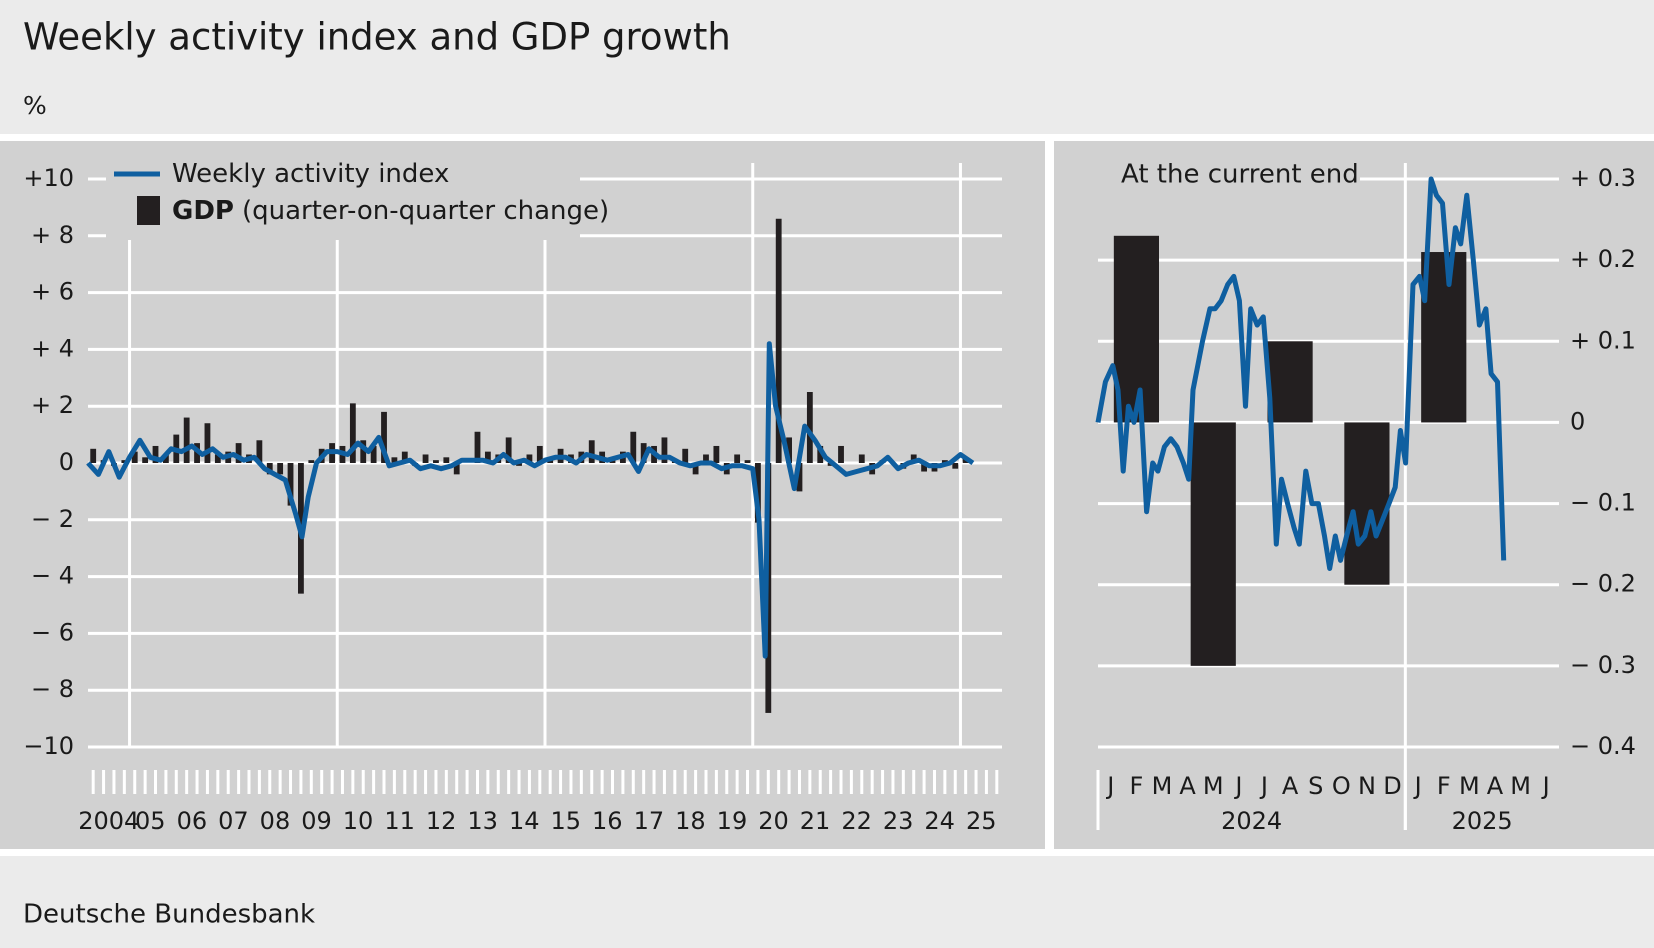 The width and height of the screenshot is (1654, 948). I want to click on x-tick-label: 14, so click(524, 821).